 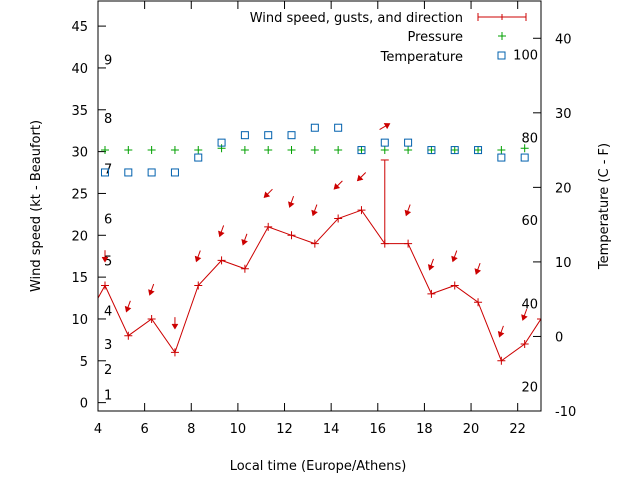 I want to click on y-tick-label: 15, so click(x=79, y=278).